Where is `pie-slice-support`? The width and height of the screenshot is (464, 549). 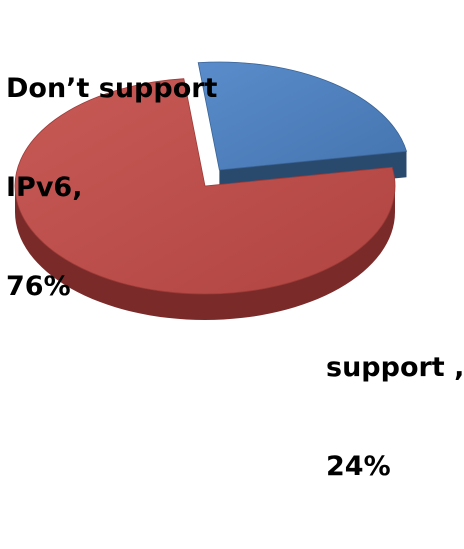 pie-slice-support is located at coordinates (302, 116).